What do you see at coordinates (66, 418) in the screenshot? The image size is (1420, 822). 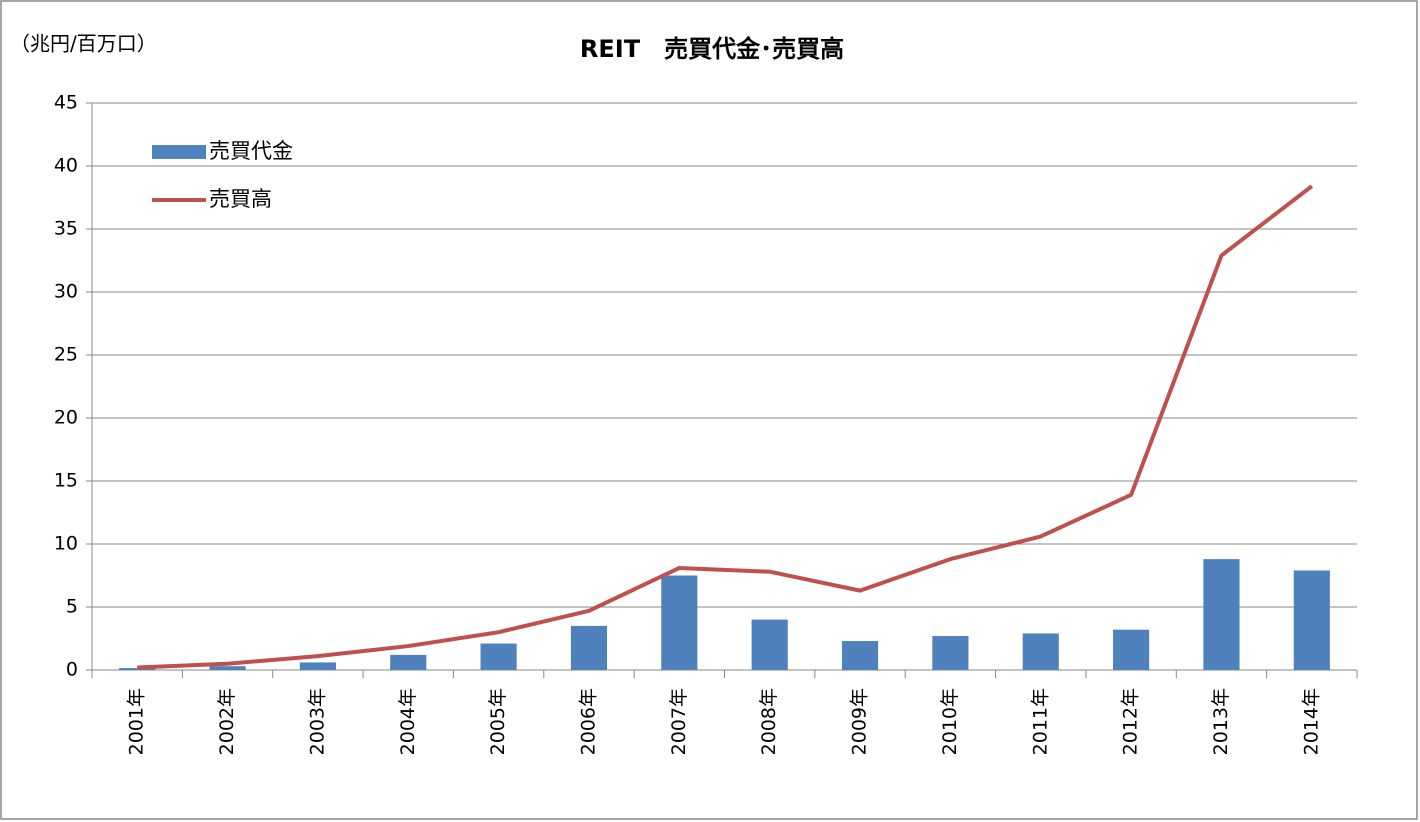 I see `y-tick-label: 20` at bounding box center [66, 418].